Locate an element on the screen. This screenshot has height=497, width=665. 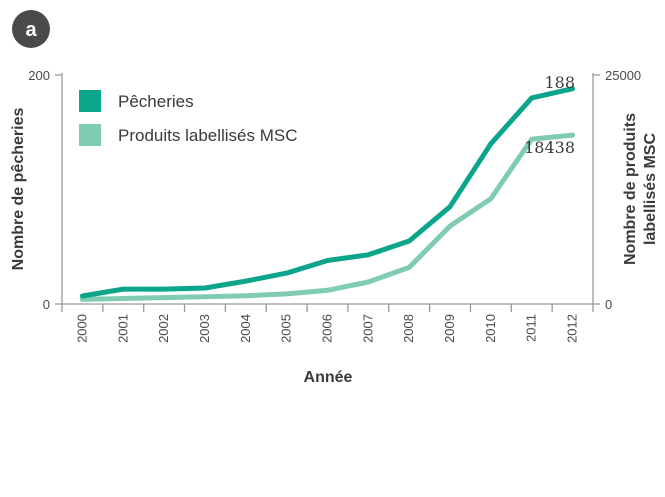
legend-swatch-products is located at coordinates (90, 135).